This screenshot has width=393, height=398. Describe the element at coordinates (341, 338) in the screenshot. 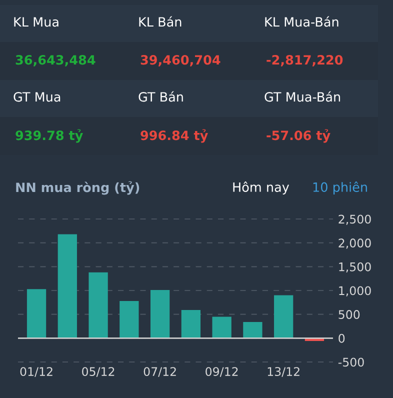

I see `y-tick-label: 0` at that location.